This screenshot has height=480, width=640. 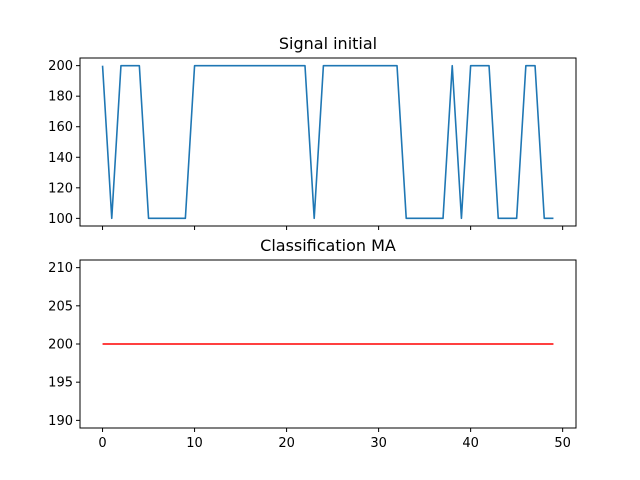 I want to click on x-tick-label: 50, so click(x=562, y=443).